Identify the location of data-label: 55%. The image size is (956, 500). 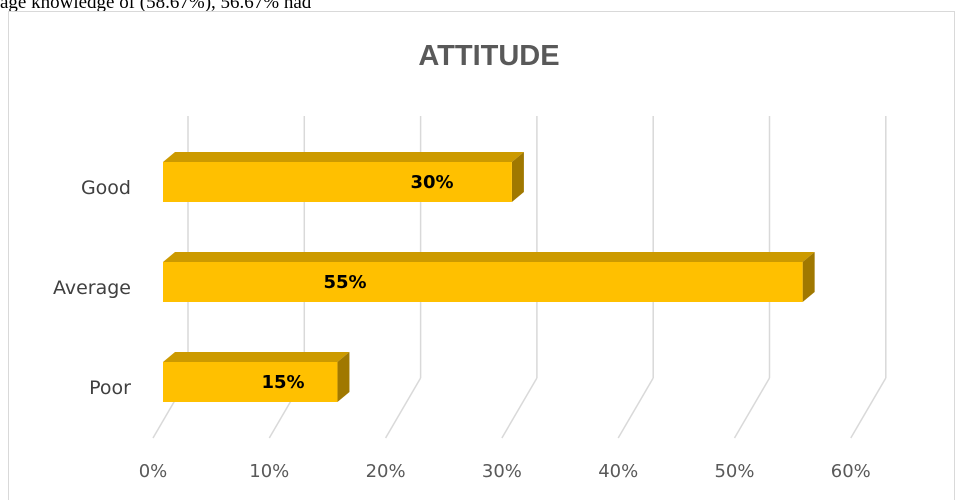
(344, 282).